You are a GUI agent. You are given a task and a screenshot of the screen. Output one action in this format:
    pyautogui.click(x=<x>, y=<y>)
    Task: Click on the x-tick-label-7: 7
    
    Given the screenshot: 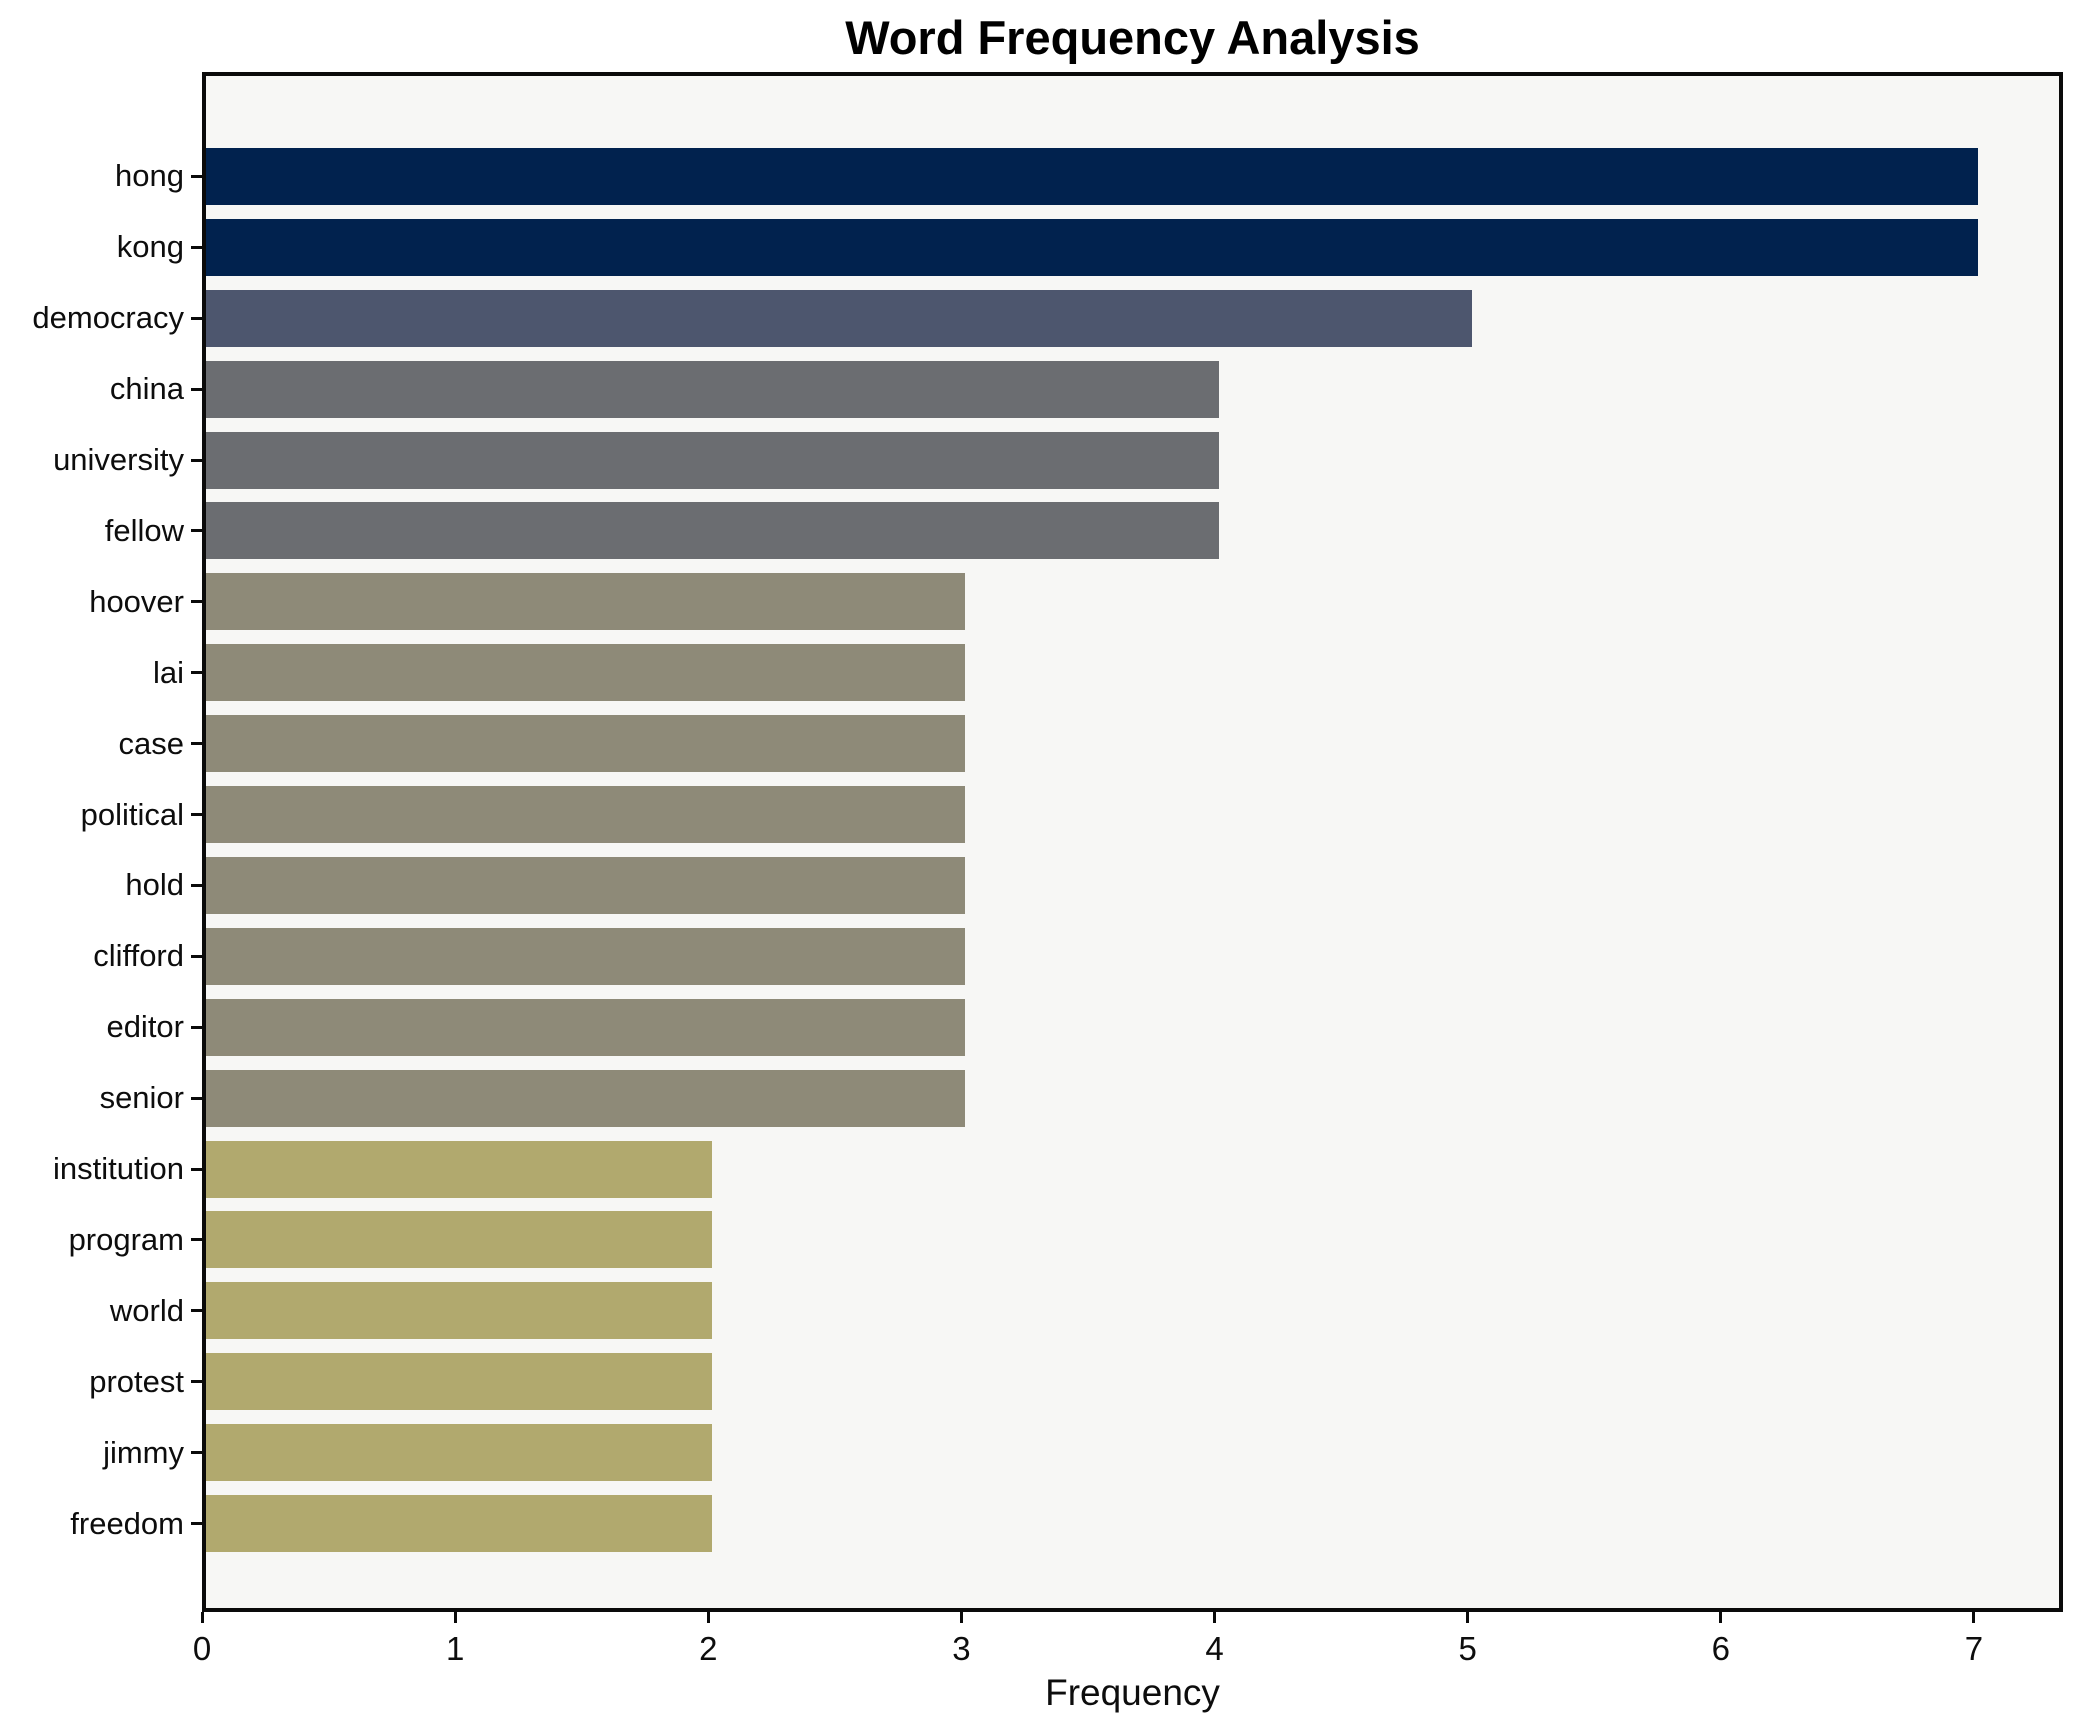 What is the action you would take?
    pyautogui.click(x=1974, y=1648)
    